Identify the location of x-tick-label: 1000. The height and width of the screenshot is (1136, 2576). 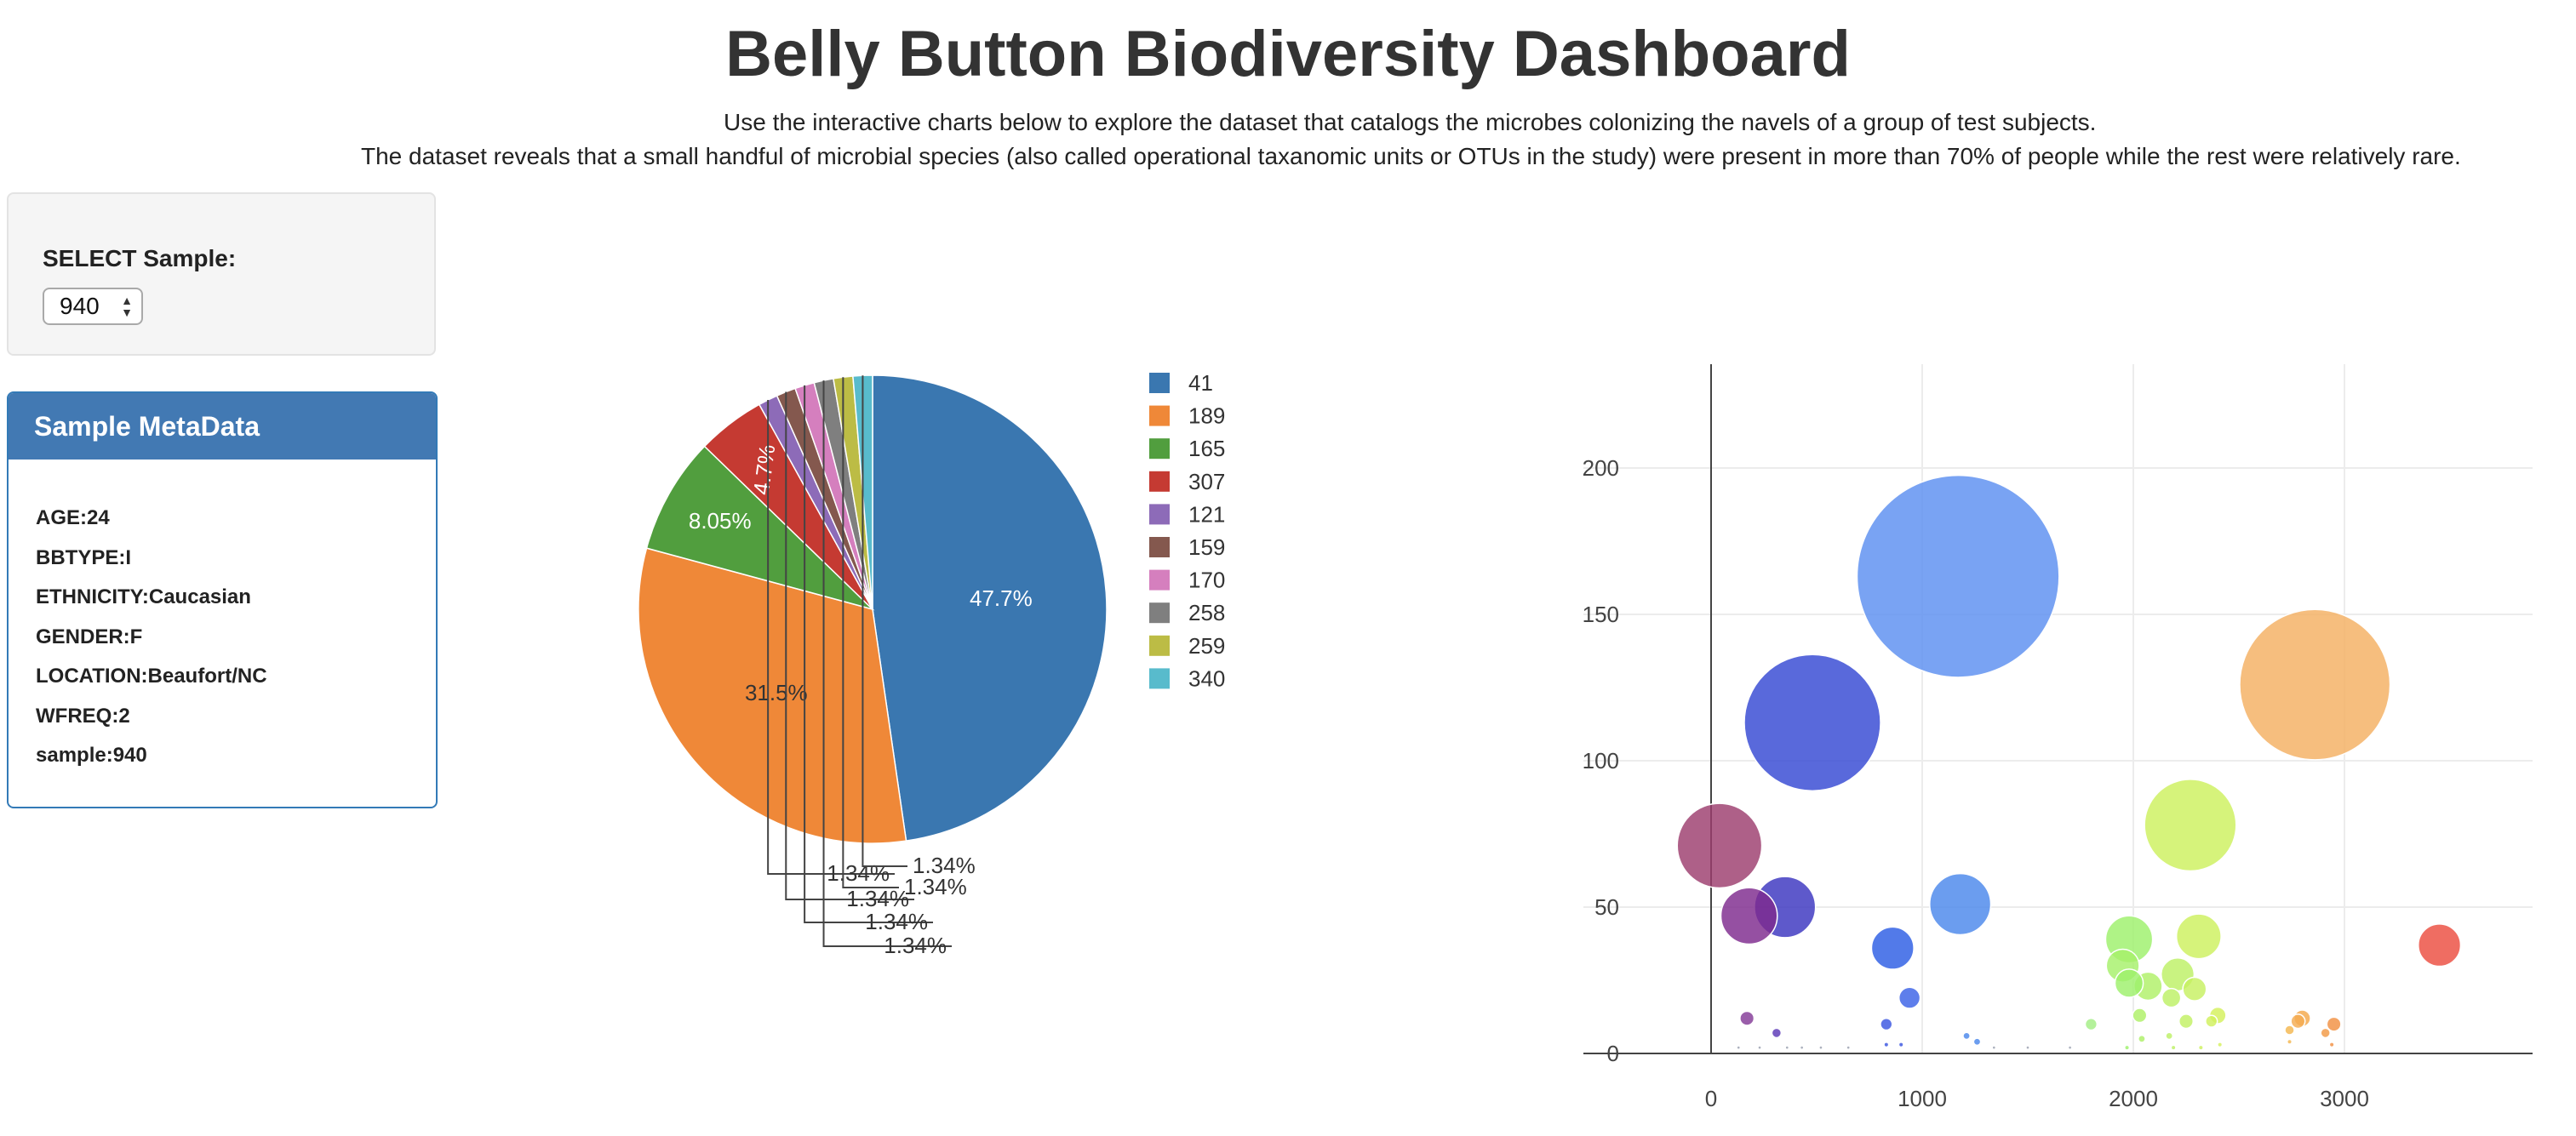
(1923, 1099).